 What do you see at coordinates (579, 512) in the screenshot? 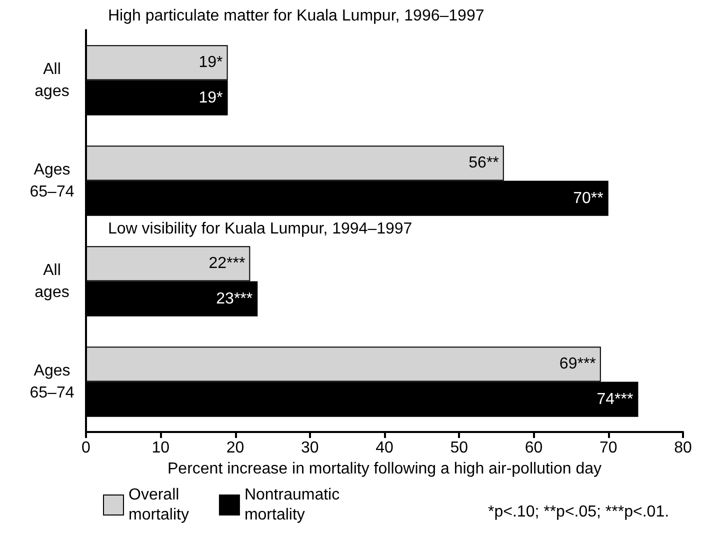
I see `text: *p<.10; **p<.05; ***p<.01.` at bounding box center [579, 512].